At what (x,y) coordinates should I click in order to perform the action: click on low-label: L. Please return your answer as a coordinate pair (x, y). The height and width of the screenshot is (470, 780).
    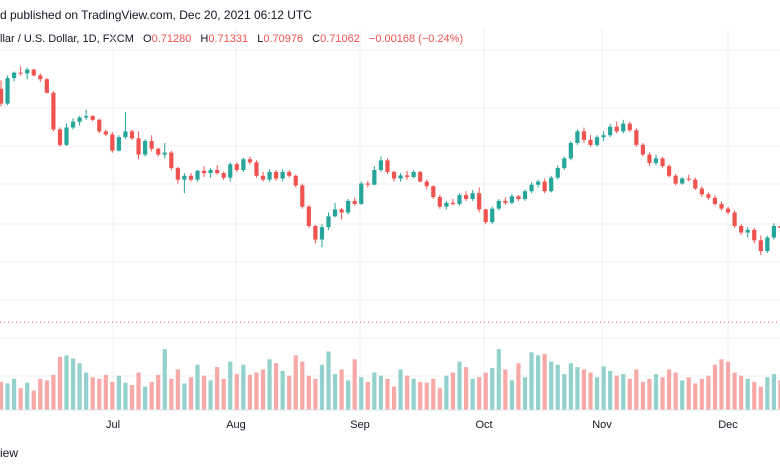
    Looking at the image, I should click on (260, 39).